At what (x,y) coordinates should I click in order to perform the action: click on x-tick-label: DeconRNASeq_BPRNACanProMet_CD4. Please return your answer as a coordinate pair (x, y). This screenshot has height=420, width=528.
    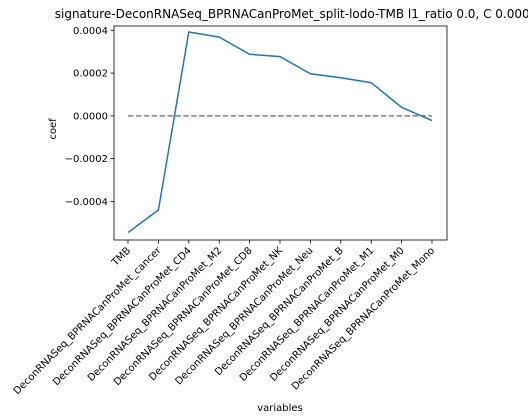
    Looking at the image, I should click on (122, 316).